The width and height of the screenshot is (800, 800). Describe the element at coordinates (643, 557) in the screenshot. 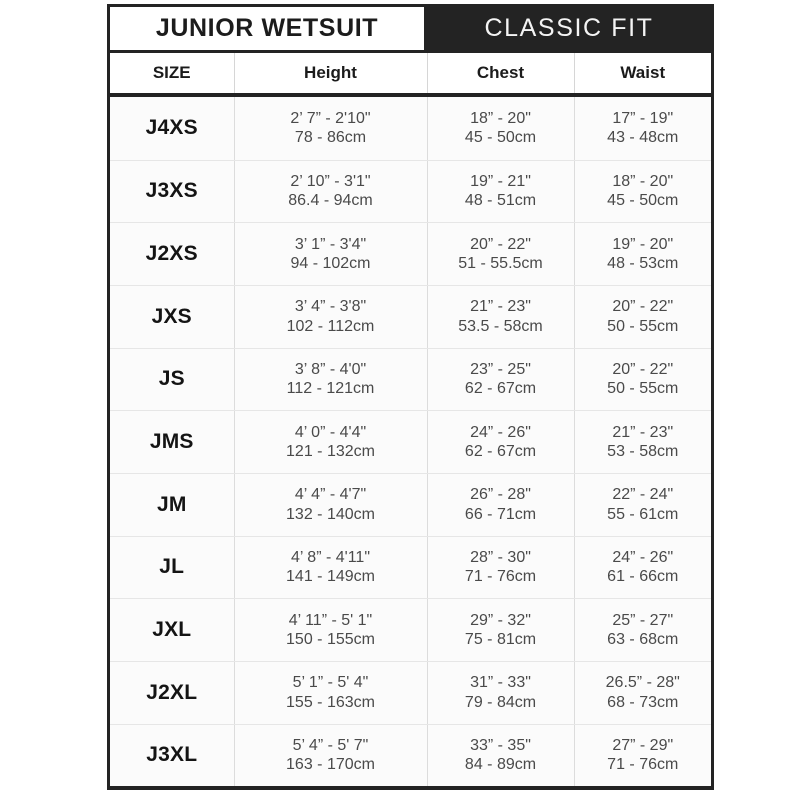

I see `waist-measurement-imperial: 24” - 26"` at that location.